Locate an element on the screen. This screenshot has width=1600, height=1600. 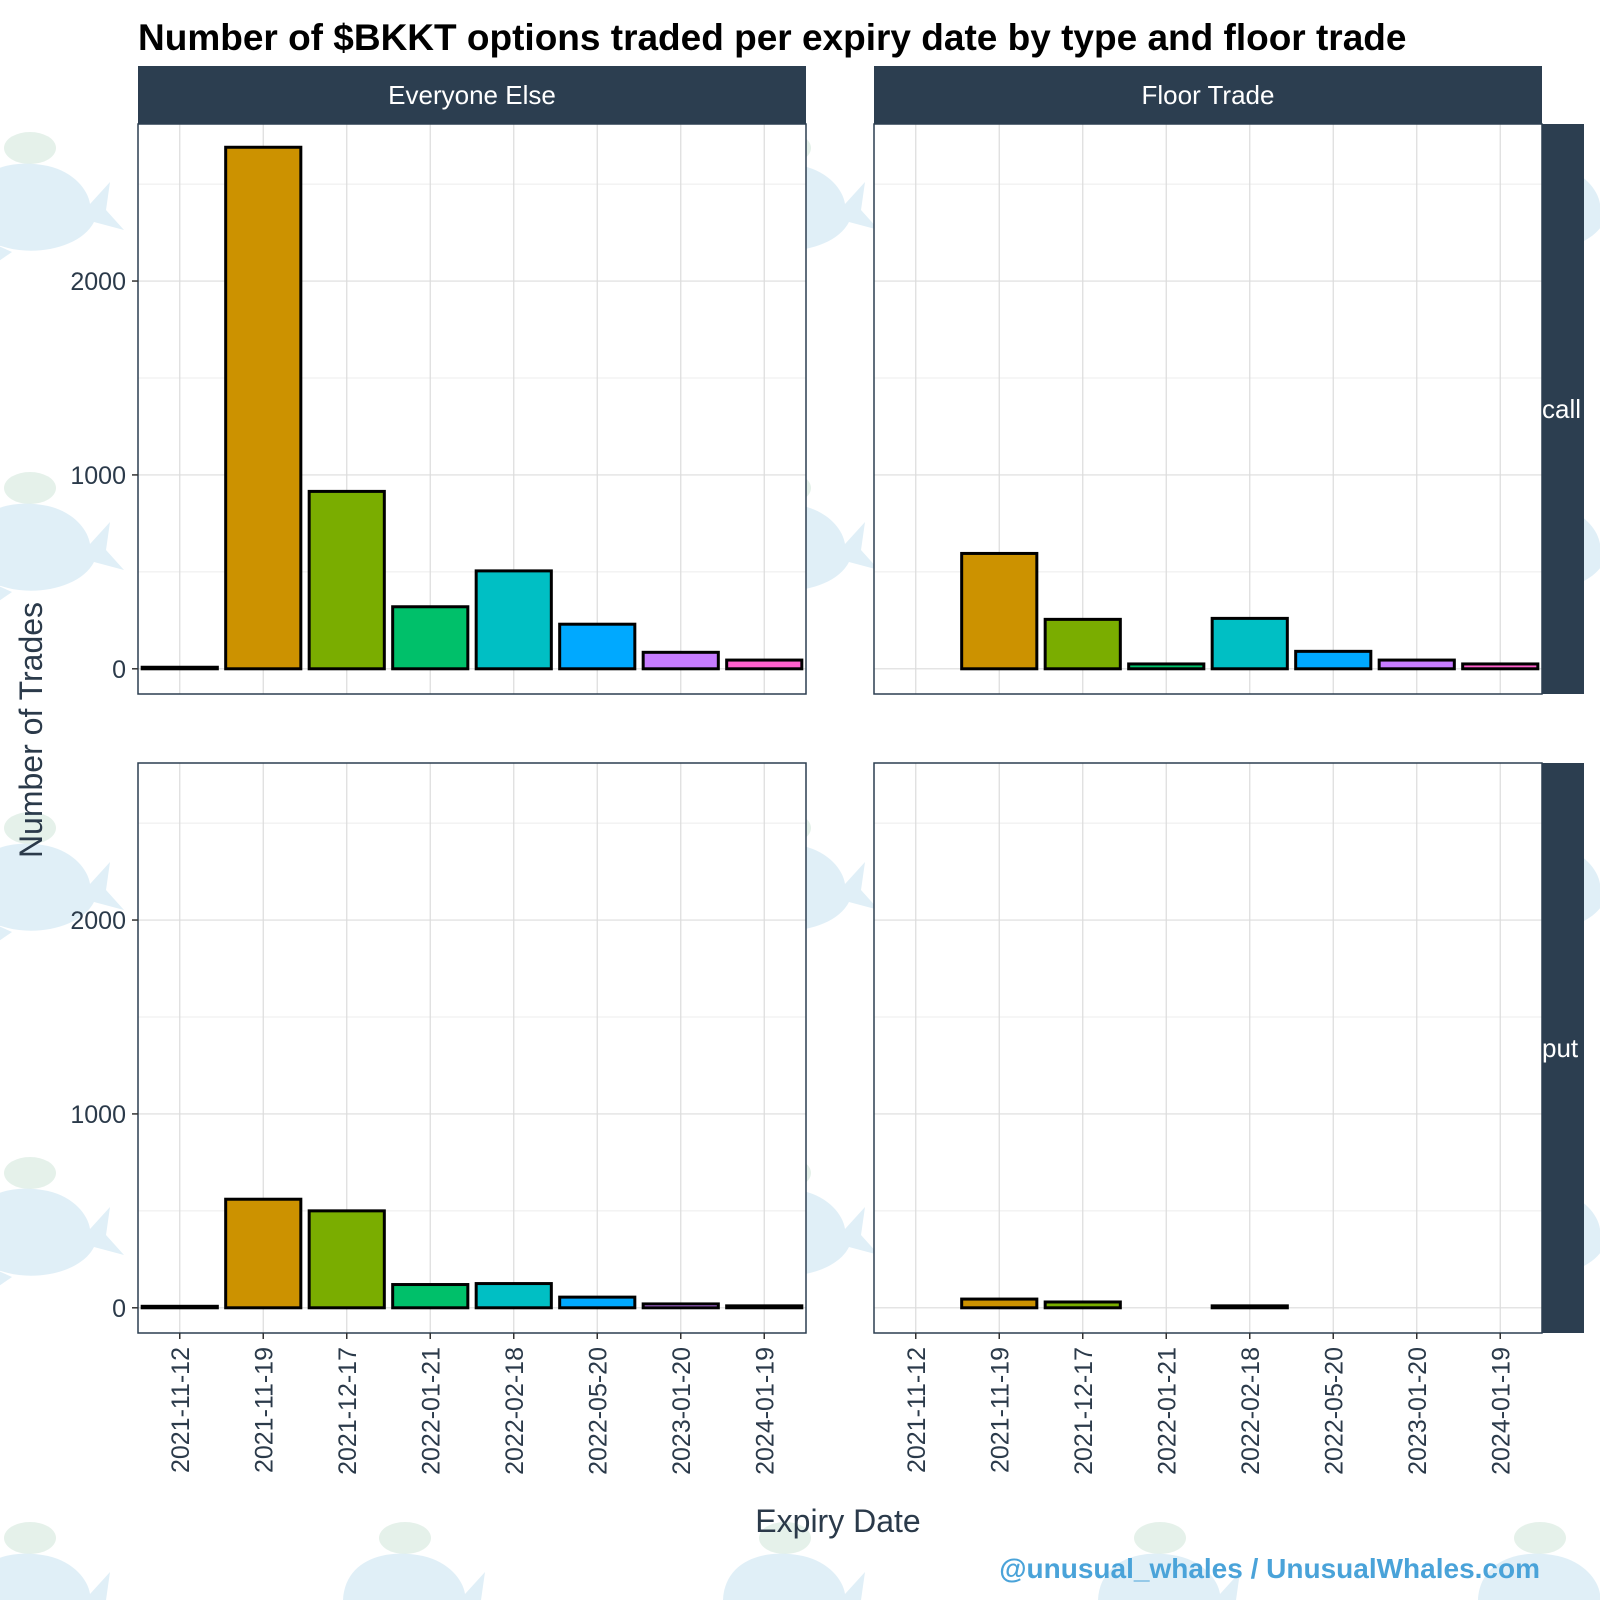
credit-text: @unusual_whales / UnusualWhales.com is located at coordinates (1269, 1568).